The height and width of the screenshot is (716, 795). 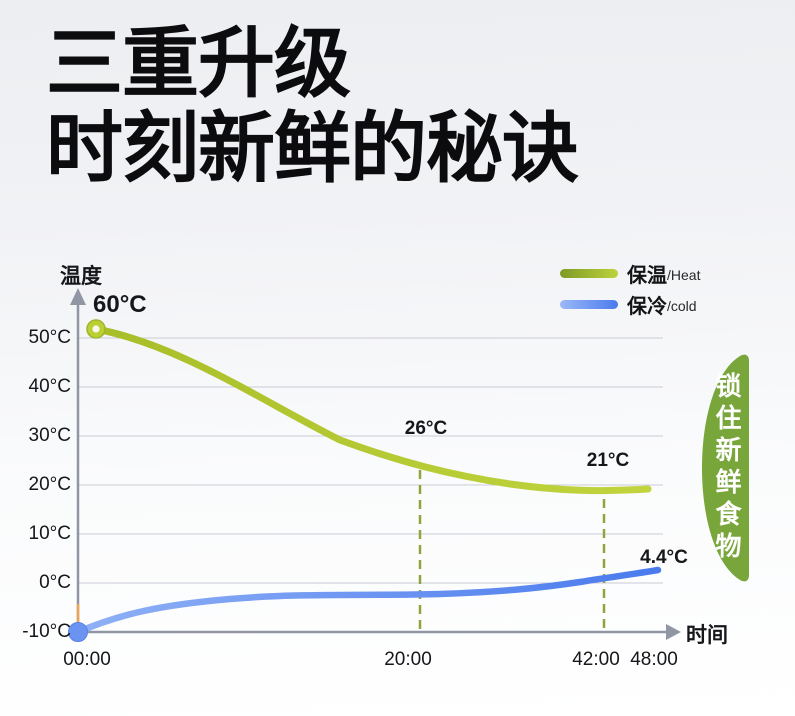 I want to click on cold-line, so click(x=368, y=601).